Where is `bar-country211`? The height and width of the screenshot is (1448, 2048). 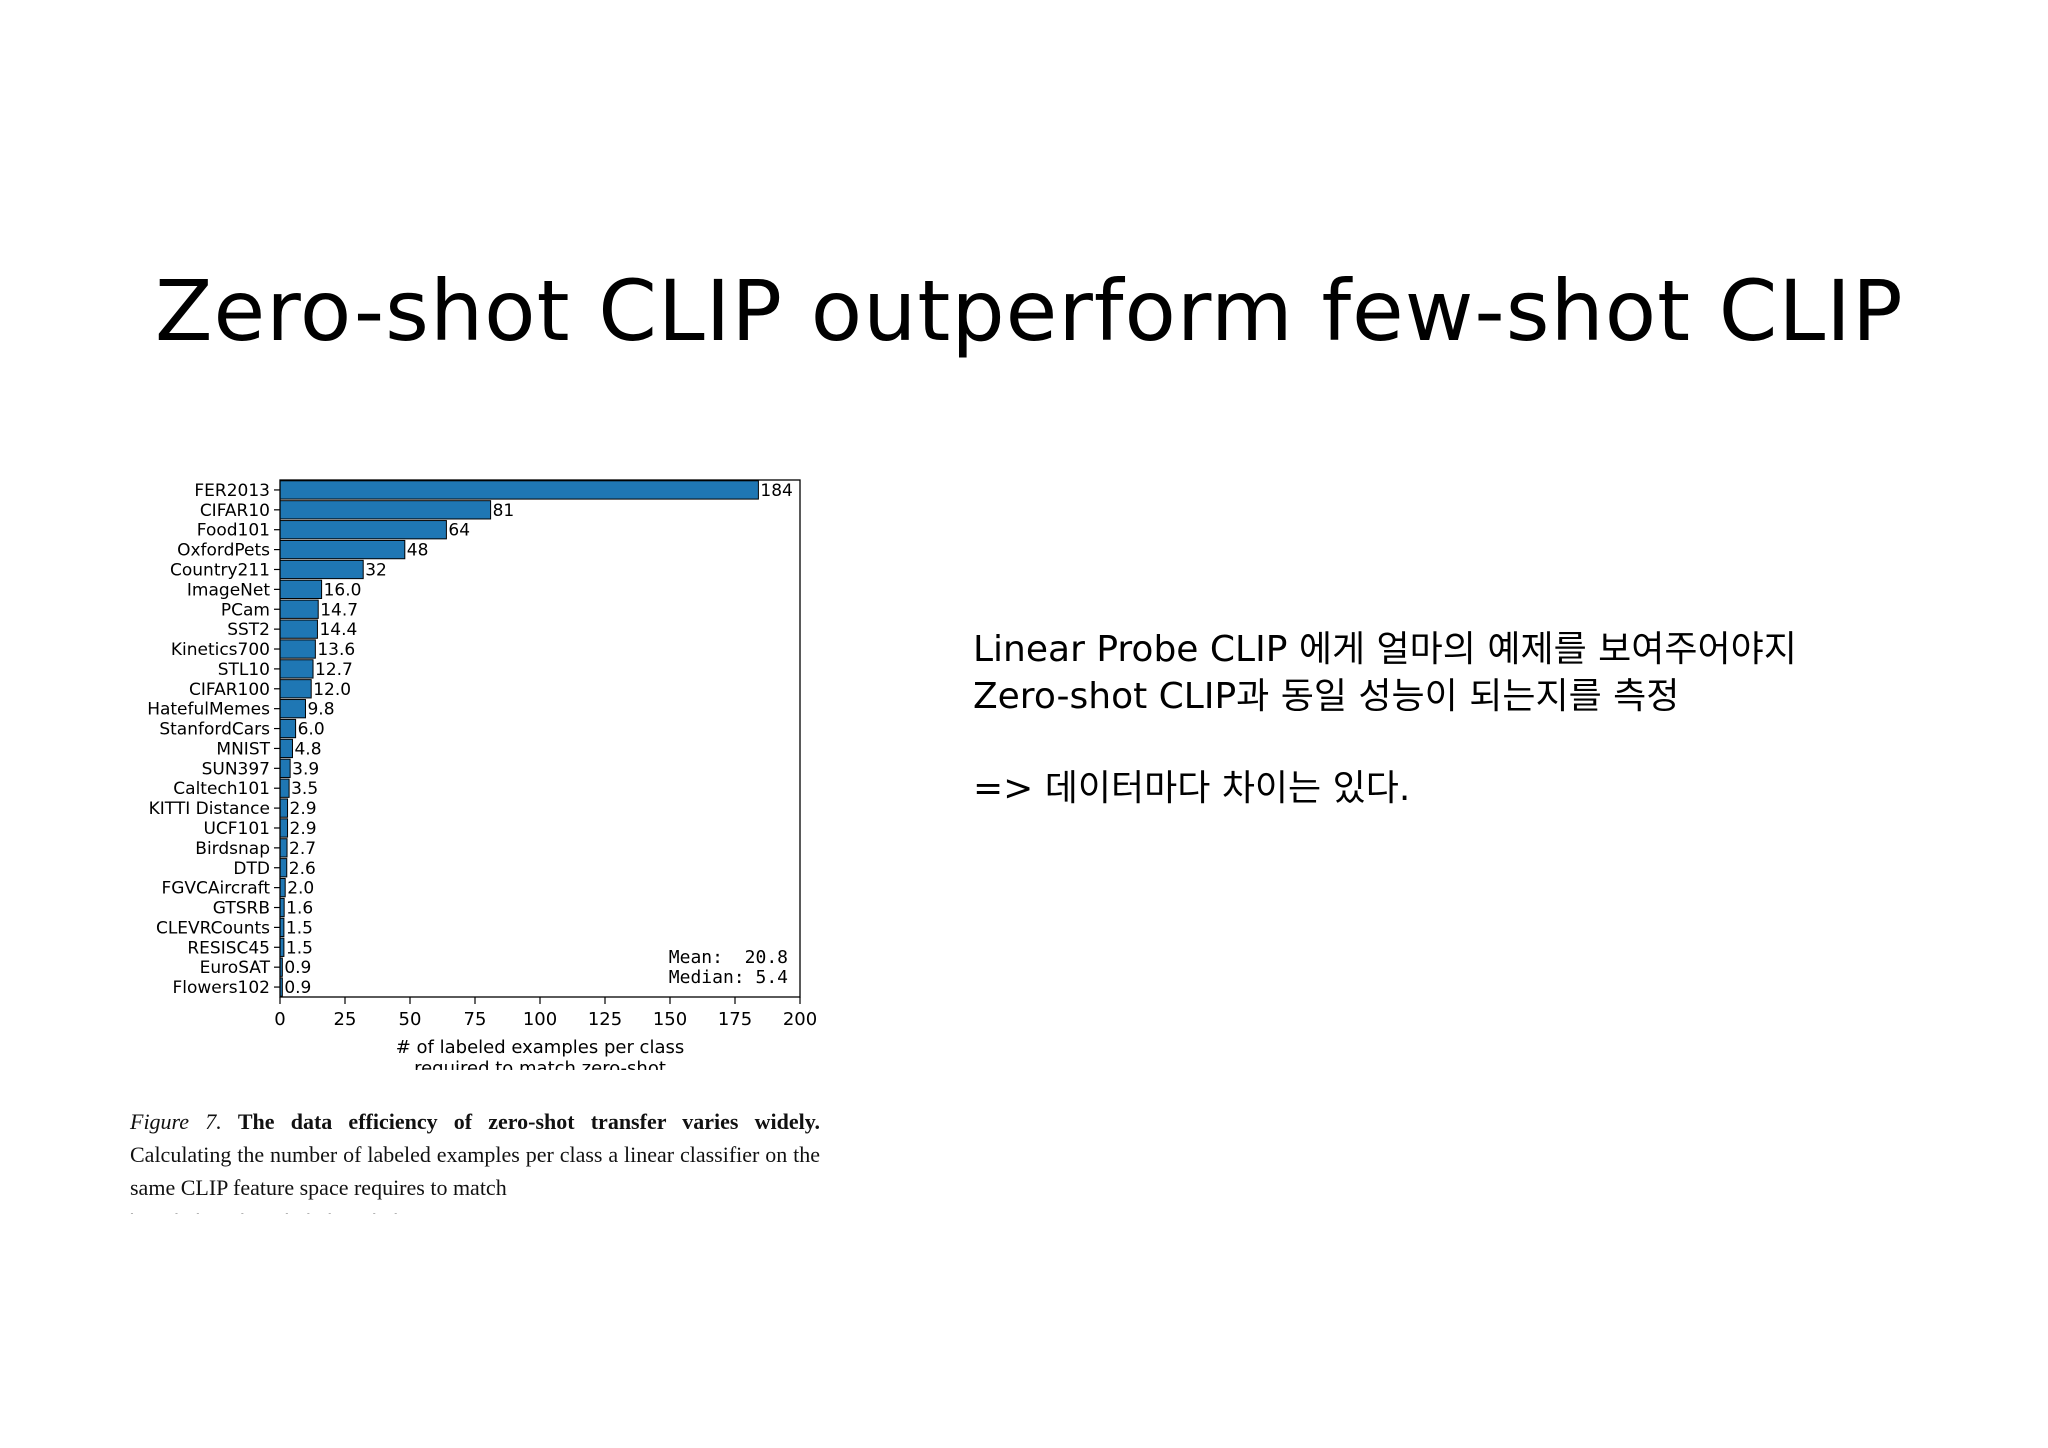
bar-country211 is located at coordinates (321, 569).